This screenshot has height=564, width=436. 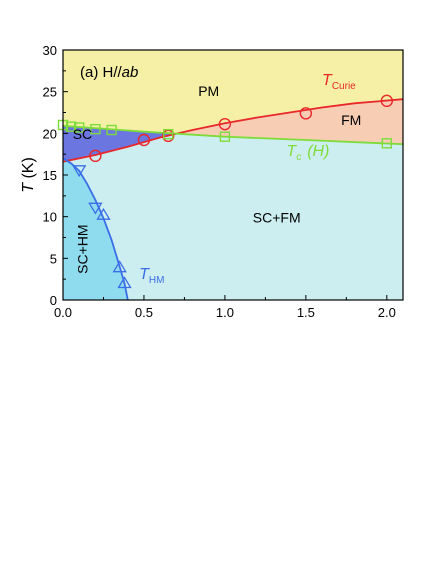 I want to click on x-tick-label: 2.0, so click(x=387, y=312).